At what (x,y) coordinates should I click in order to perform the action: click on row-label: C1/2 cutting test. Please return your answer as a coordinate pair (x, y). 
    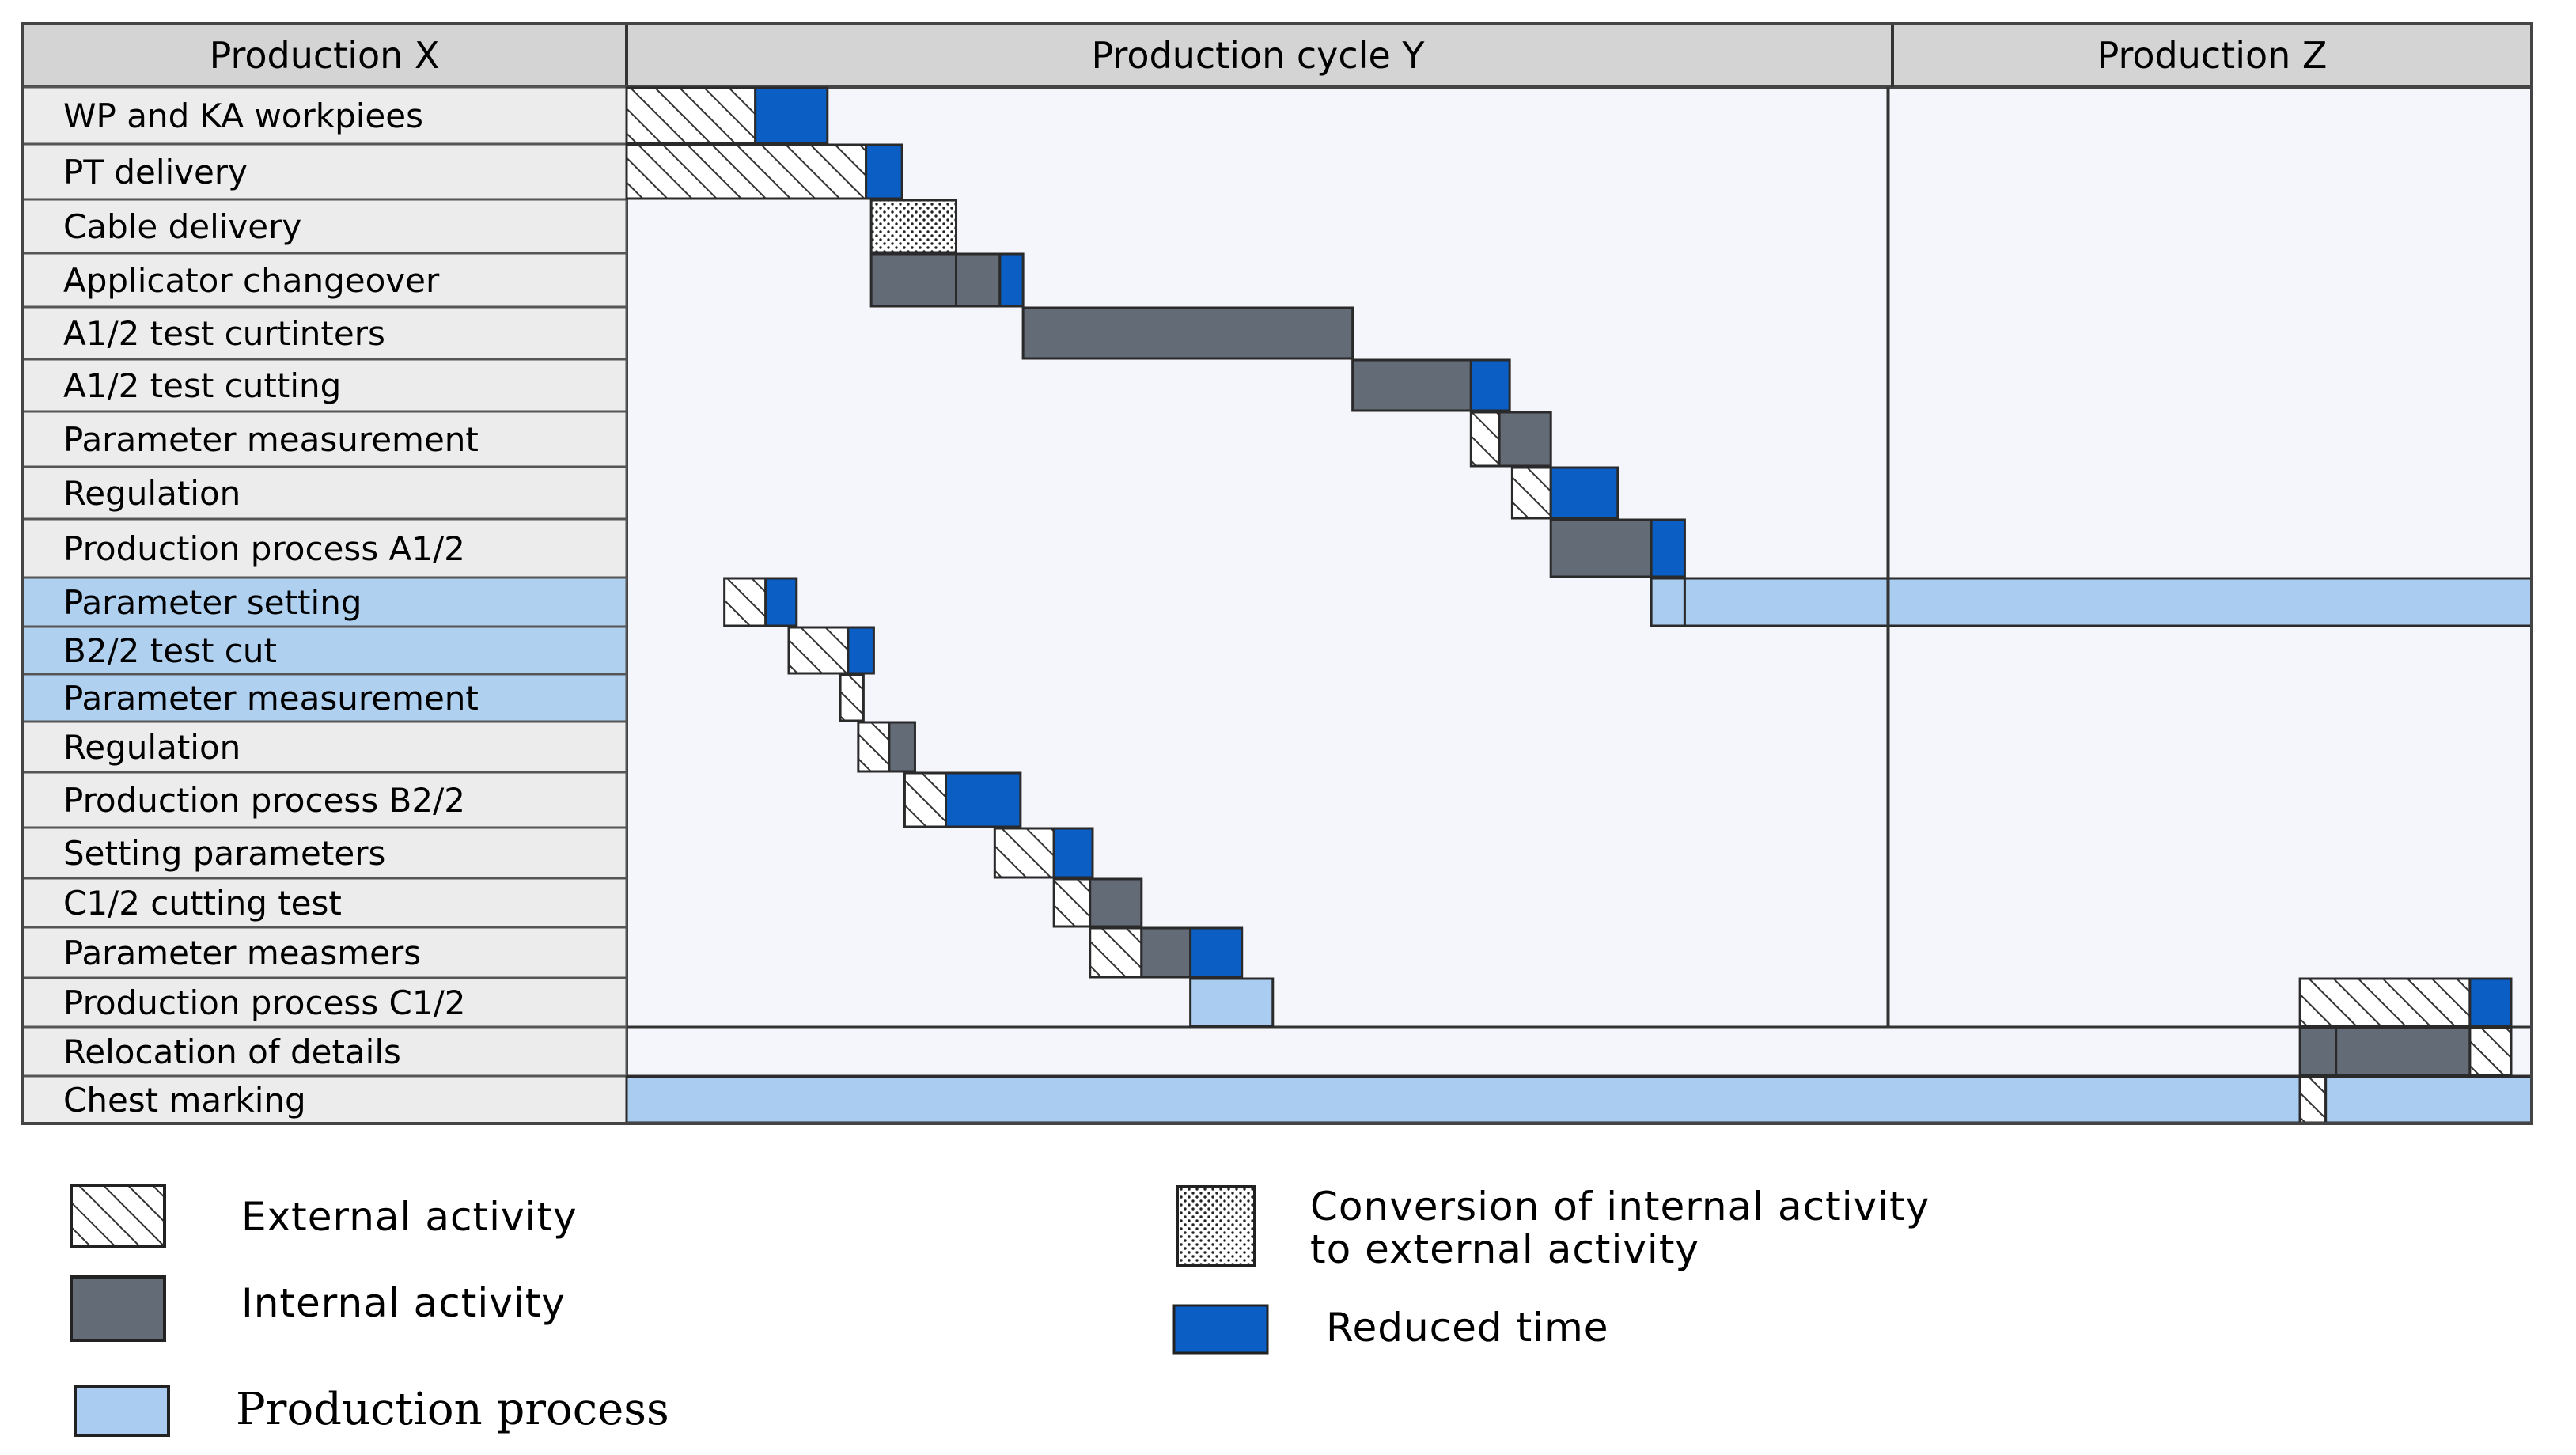
    Looking at the image, I should click on (202, 904).